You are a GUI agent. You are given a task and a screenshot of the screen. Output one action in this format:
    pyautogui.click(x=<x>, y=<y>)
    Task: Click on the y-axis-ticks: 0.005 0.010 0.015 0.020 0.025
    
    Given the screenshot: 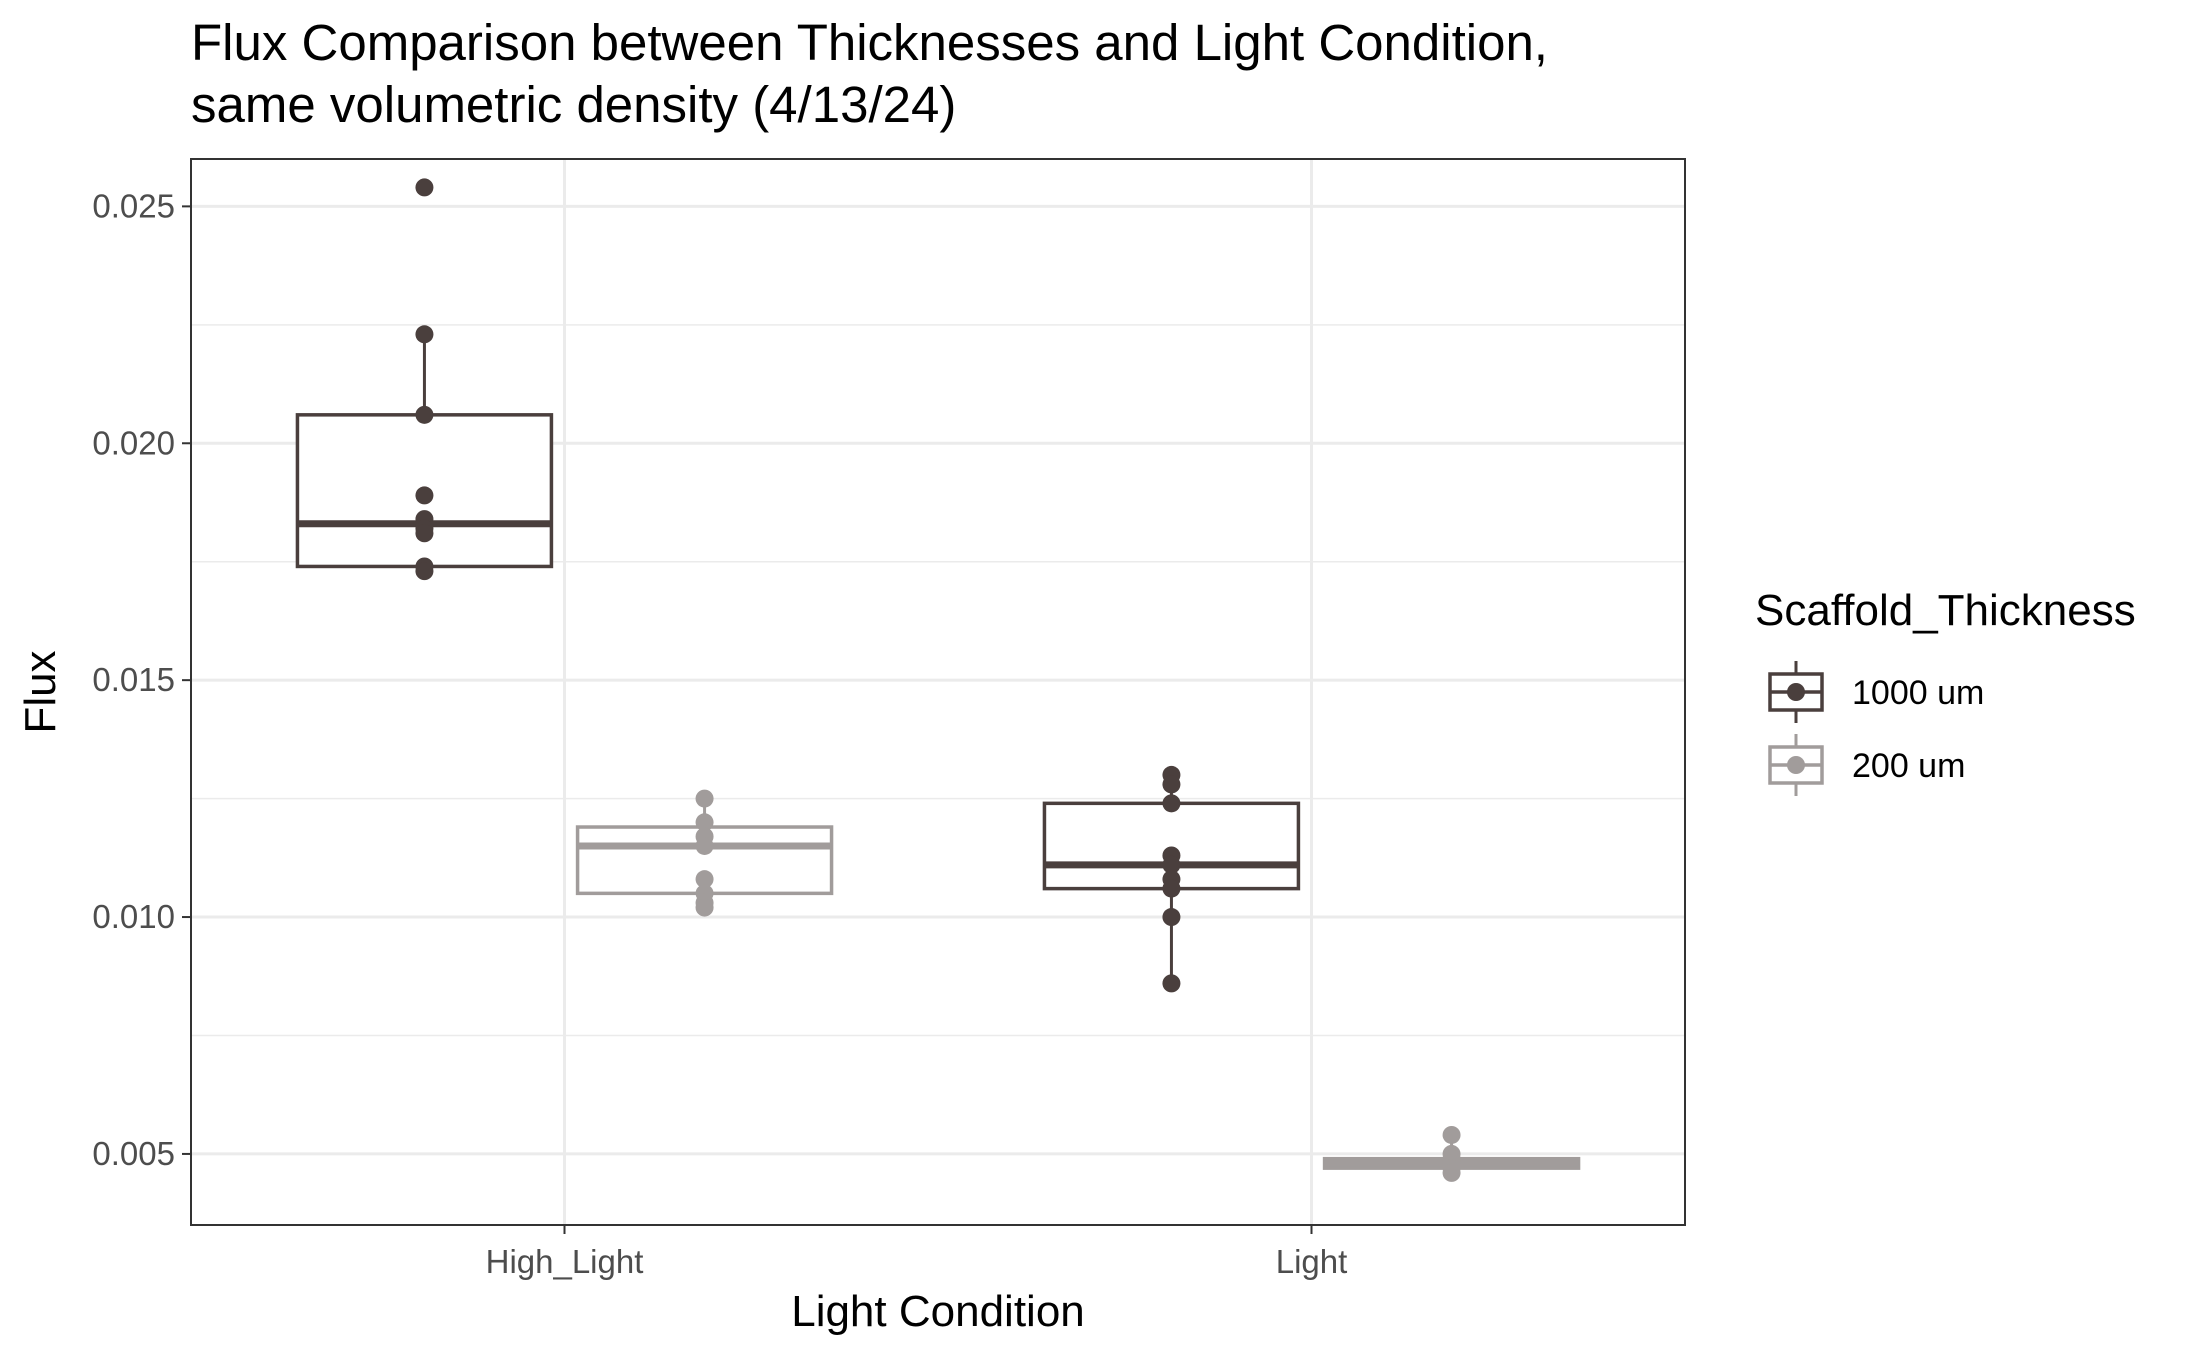 What is the action you would take?
    pyautogui.click(x=141, y=679)
    